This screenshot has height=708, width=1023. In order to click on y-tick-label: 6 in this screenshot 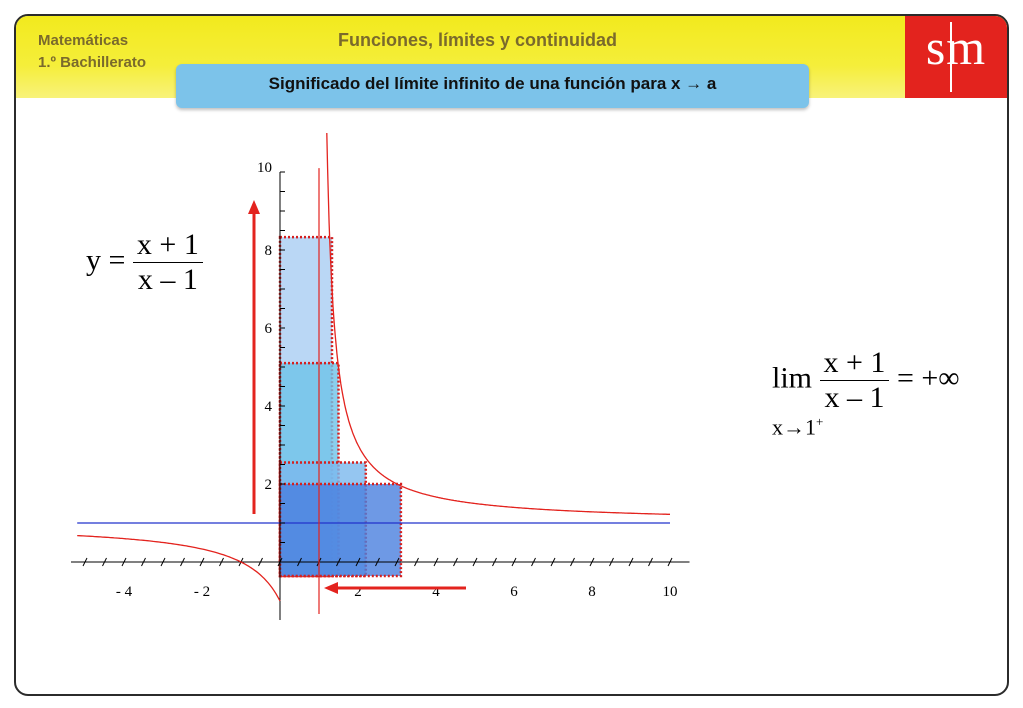, I will do `click(269, 329)`.